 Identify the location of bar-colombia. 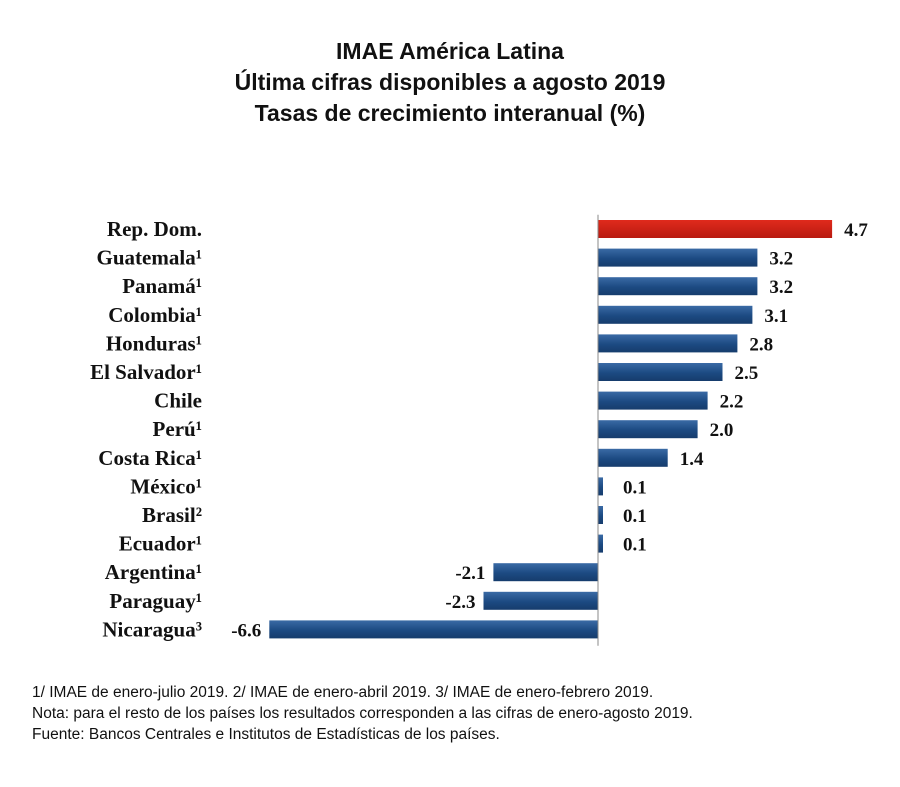
(675, 314).